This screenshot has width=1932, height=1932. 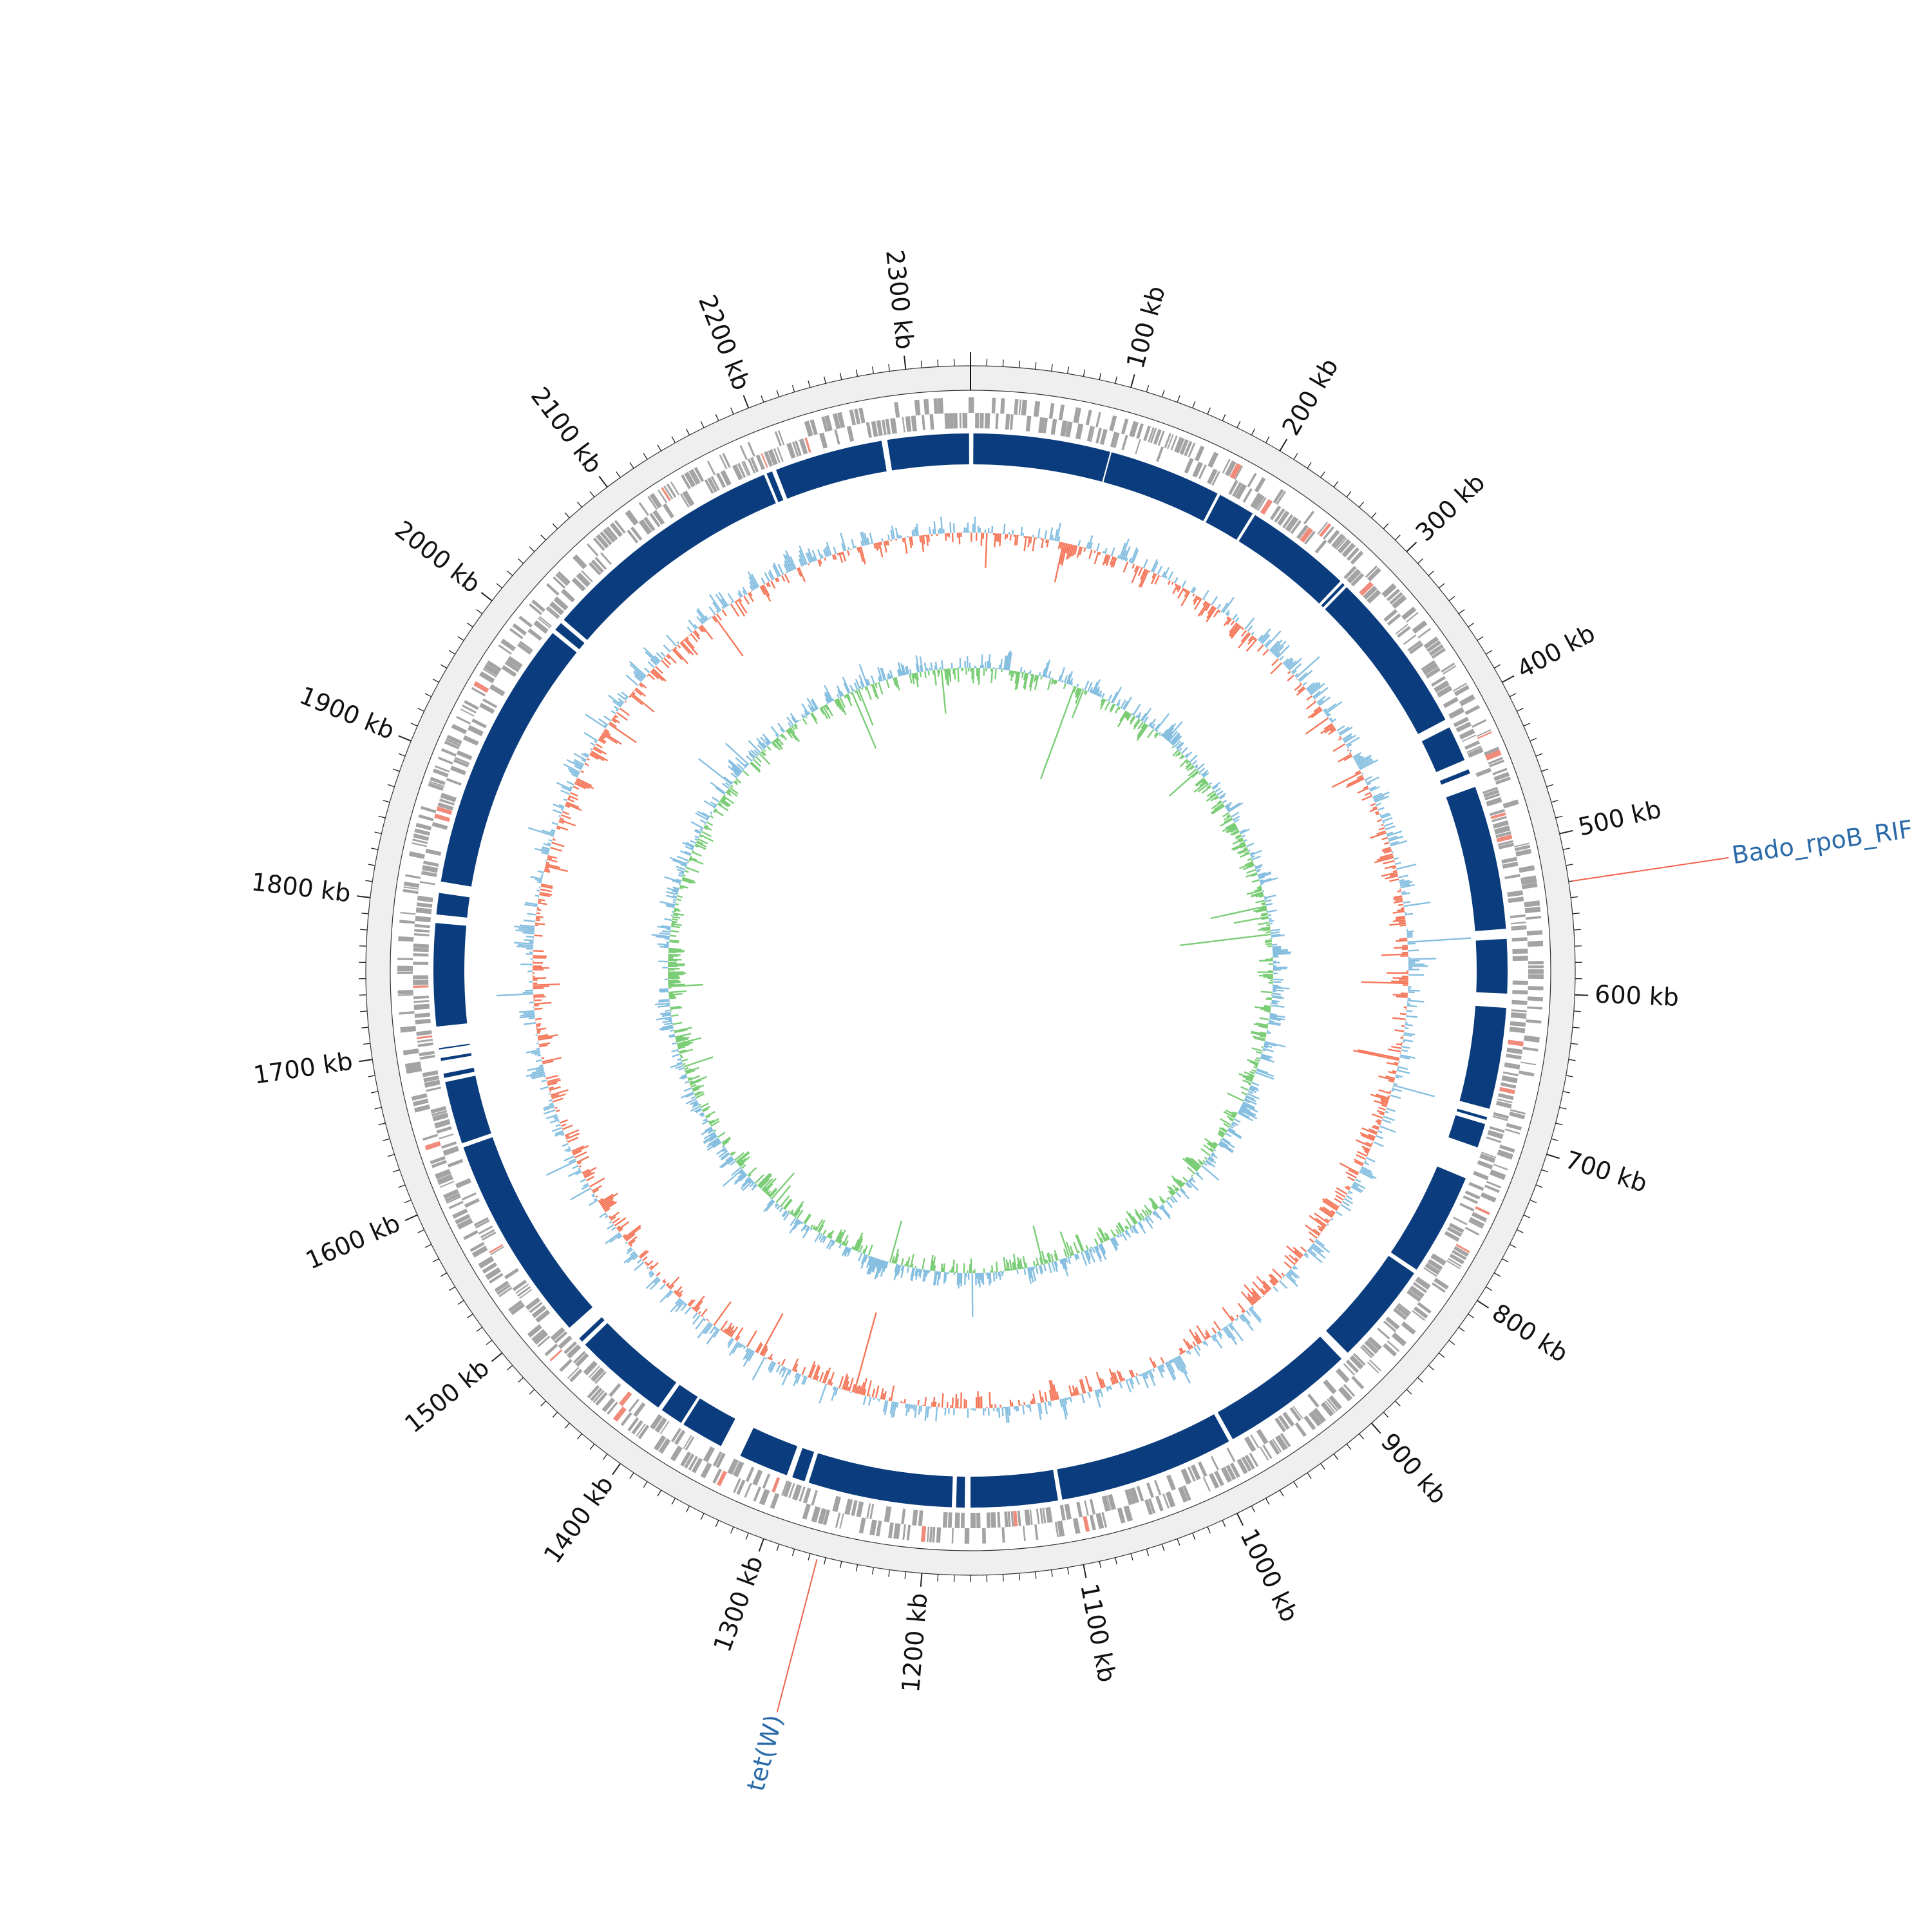 What do you see at coordinates (1607, 1171) in the screenshot?
I see `tick-label: 700 kb` at bounding box center [1607, 1171].